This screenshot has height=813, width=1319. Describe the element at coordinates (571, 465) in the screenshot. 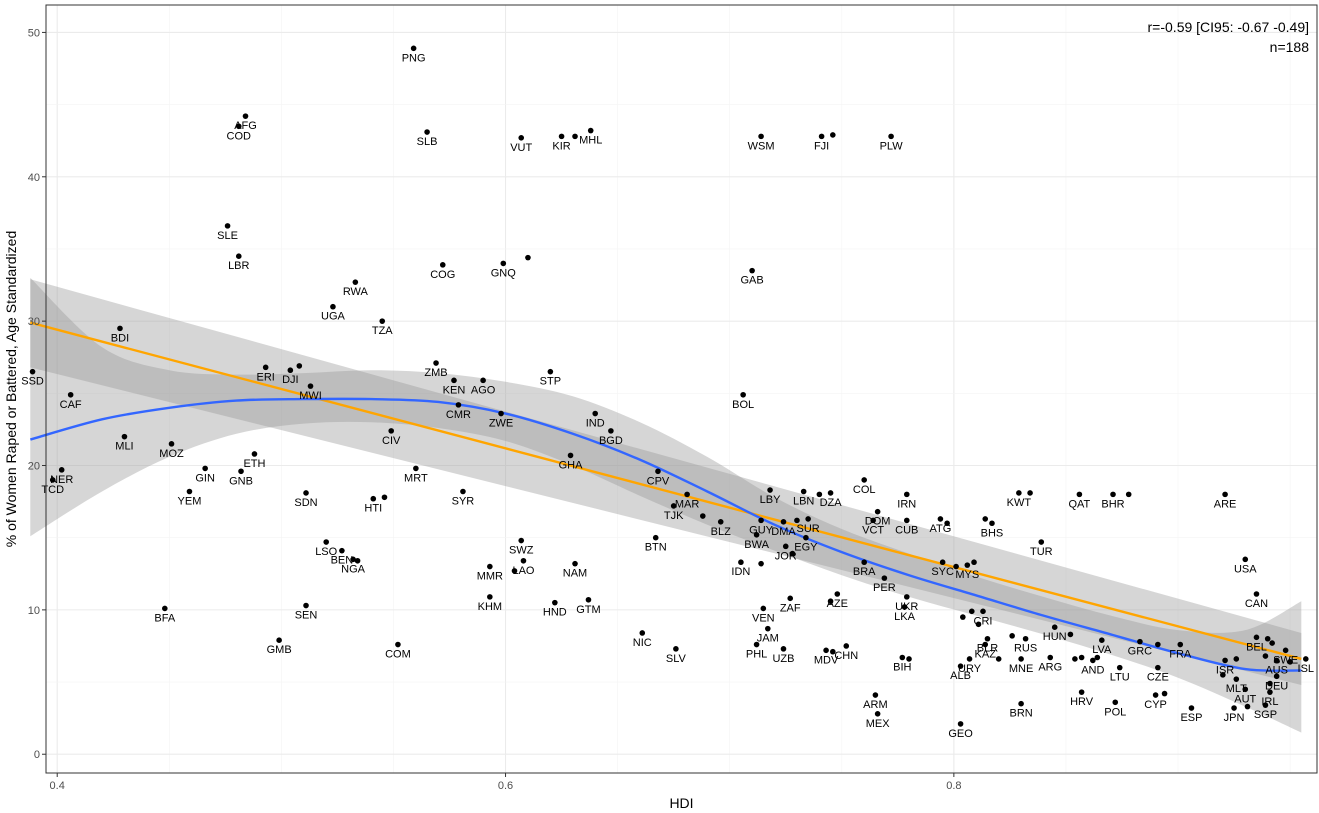

I see `point-label: GHA` at that location.